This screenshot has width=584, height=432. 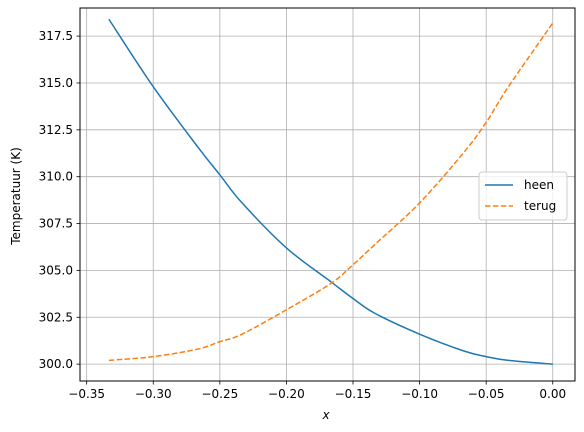 What do you see at coordinates (486, 394) in the screenshot?
I see `x-tick-label: −0.05` at bounding box center [486, 394].